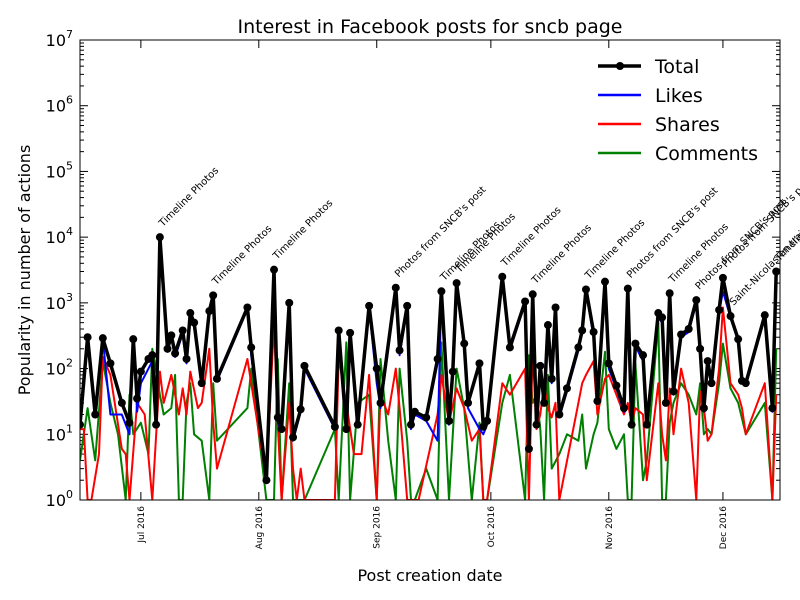  What do you see at coordinates (429, 27) in the screenshot?
I see `chart-title: Interest in Facebook posts for sncb page` at bounding box center [429, 27].